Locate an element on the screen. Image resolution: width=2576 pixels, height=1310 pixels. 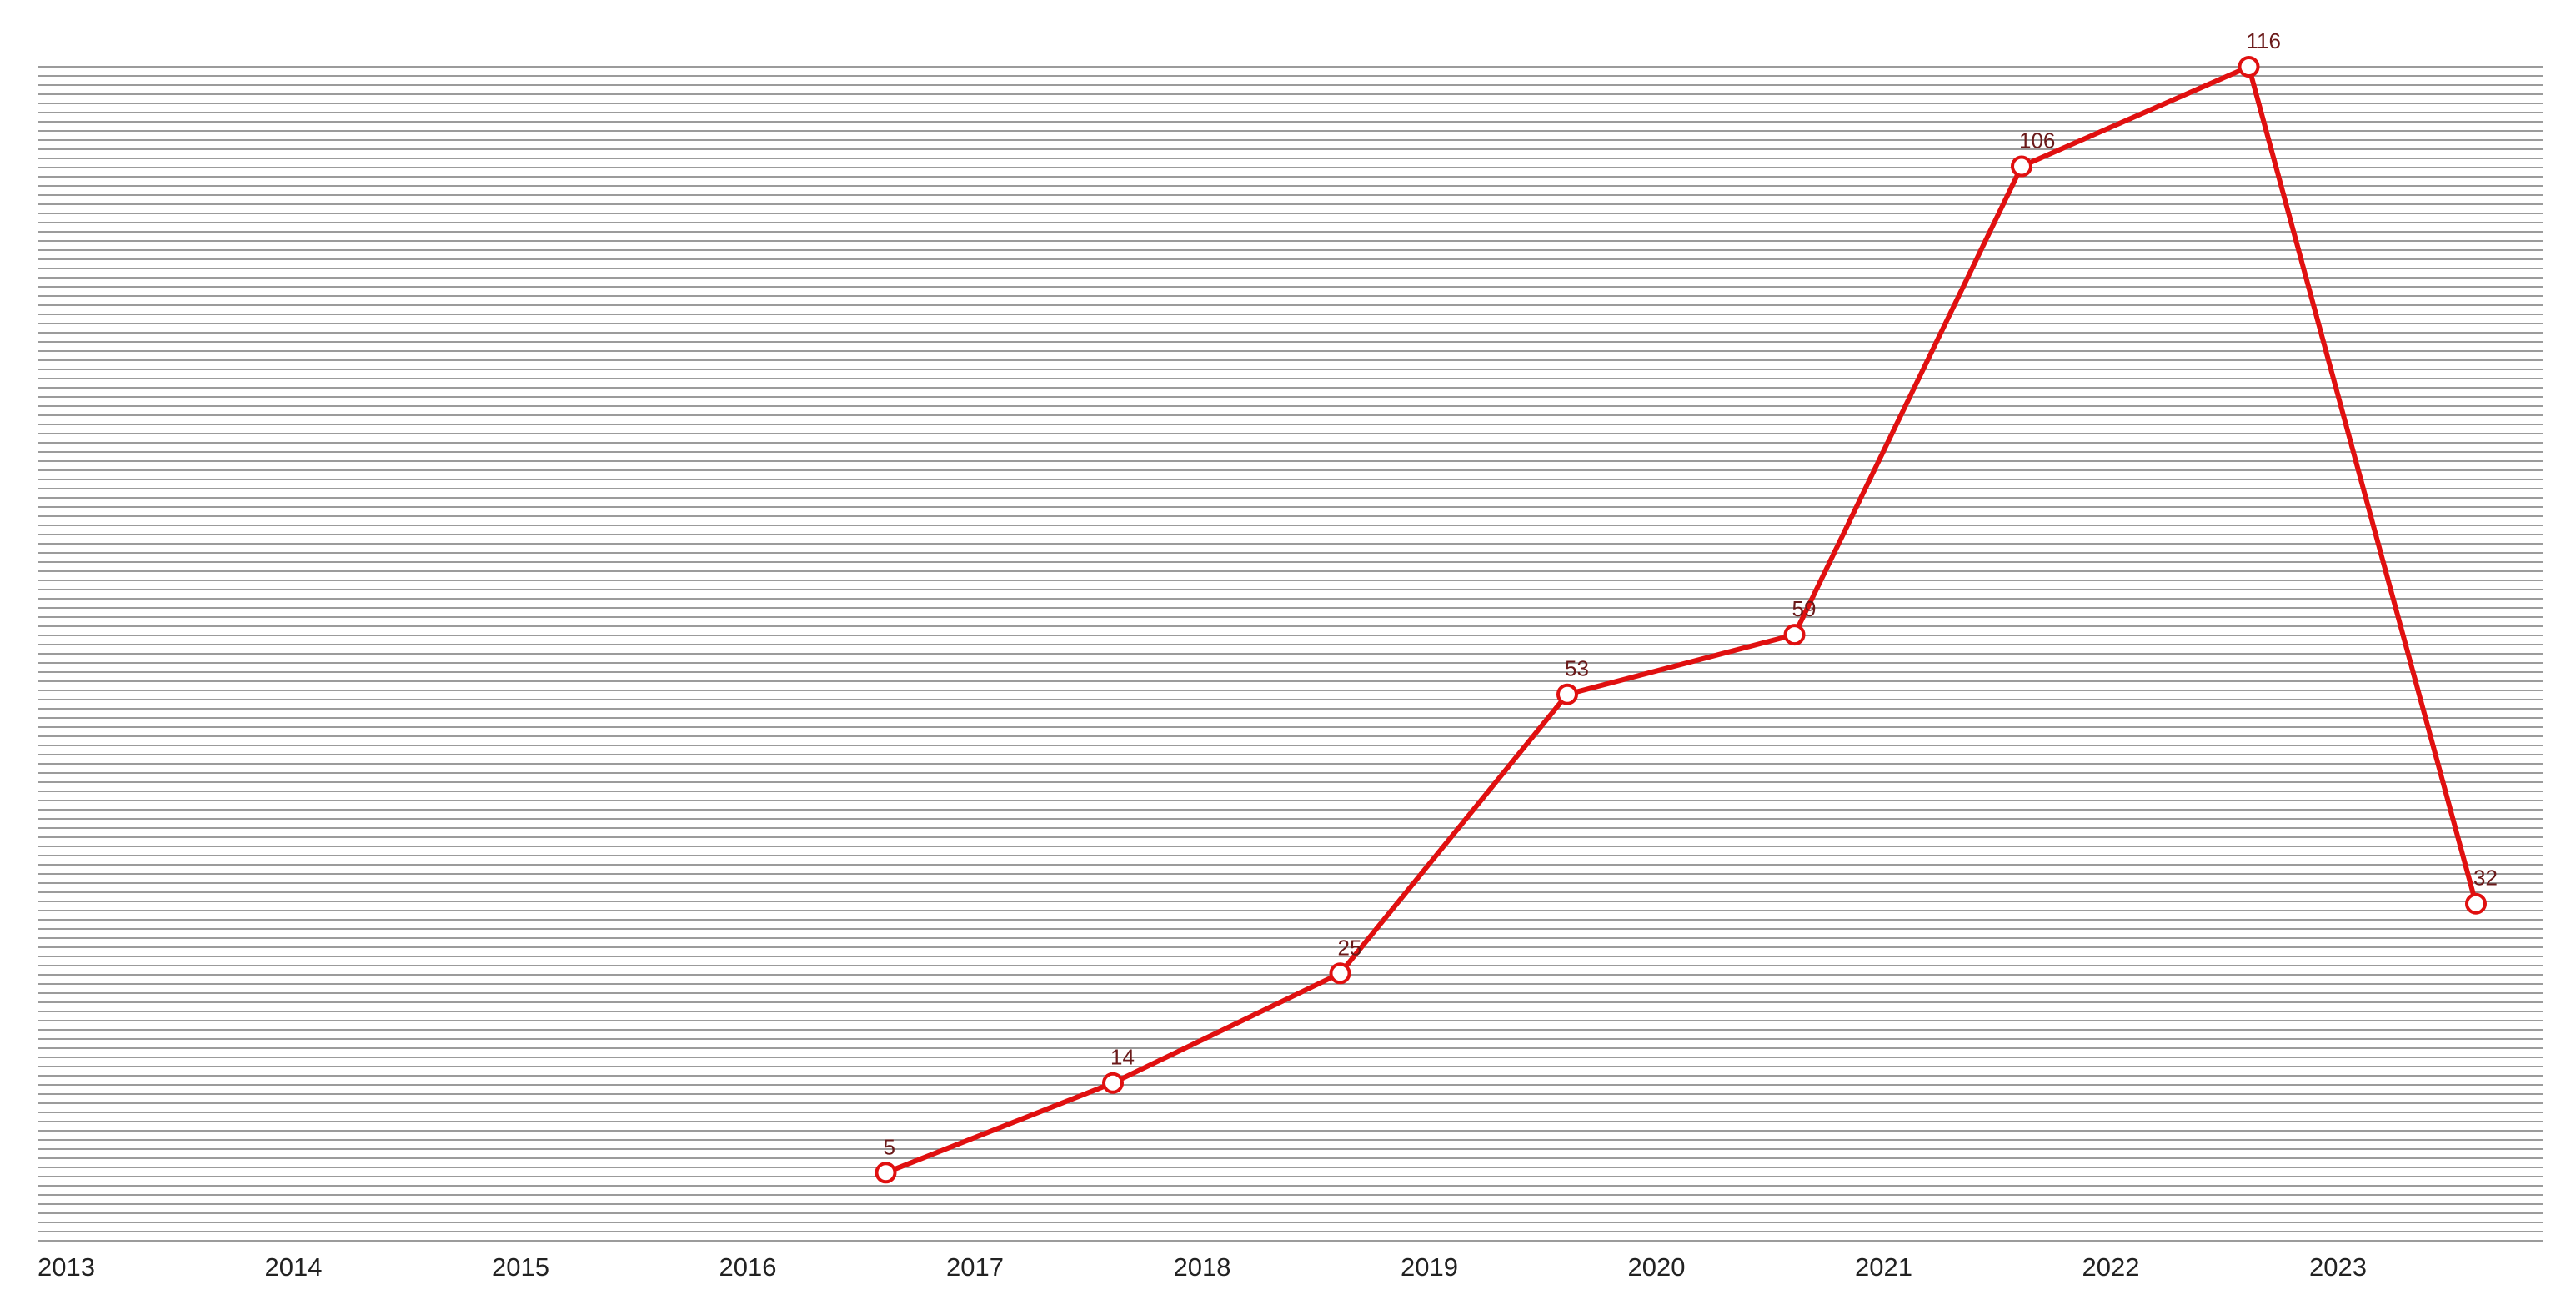
data-label: 116 is located at coordinates (2264, 40).